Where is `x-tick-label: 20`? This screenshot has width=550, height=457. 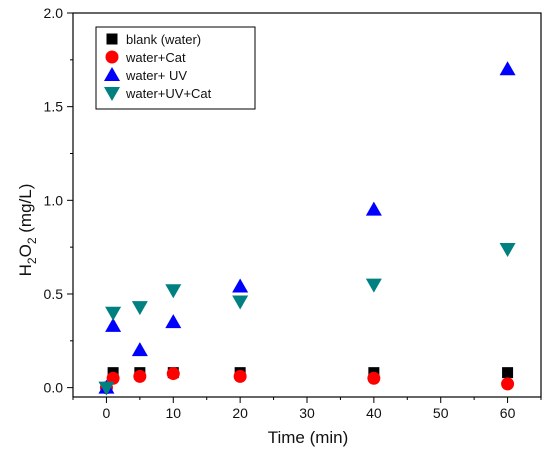 x-tick-label: 20 is located at coordinates (240, 413).